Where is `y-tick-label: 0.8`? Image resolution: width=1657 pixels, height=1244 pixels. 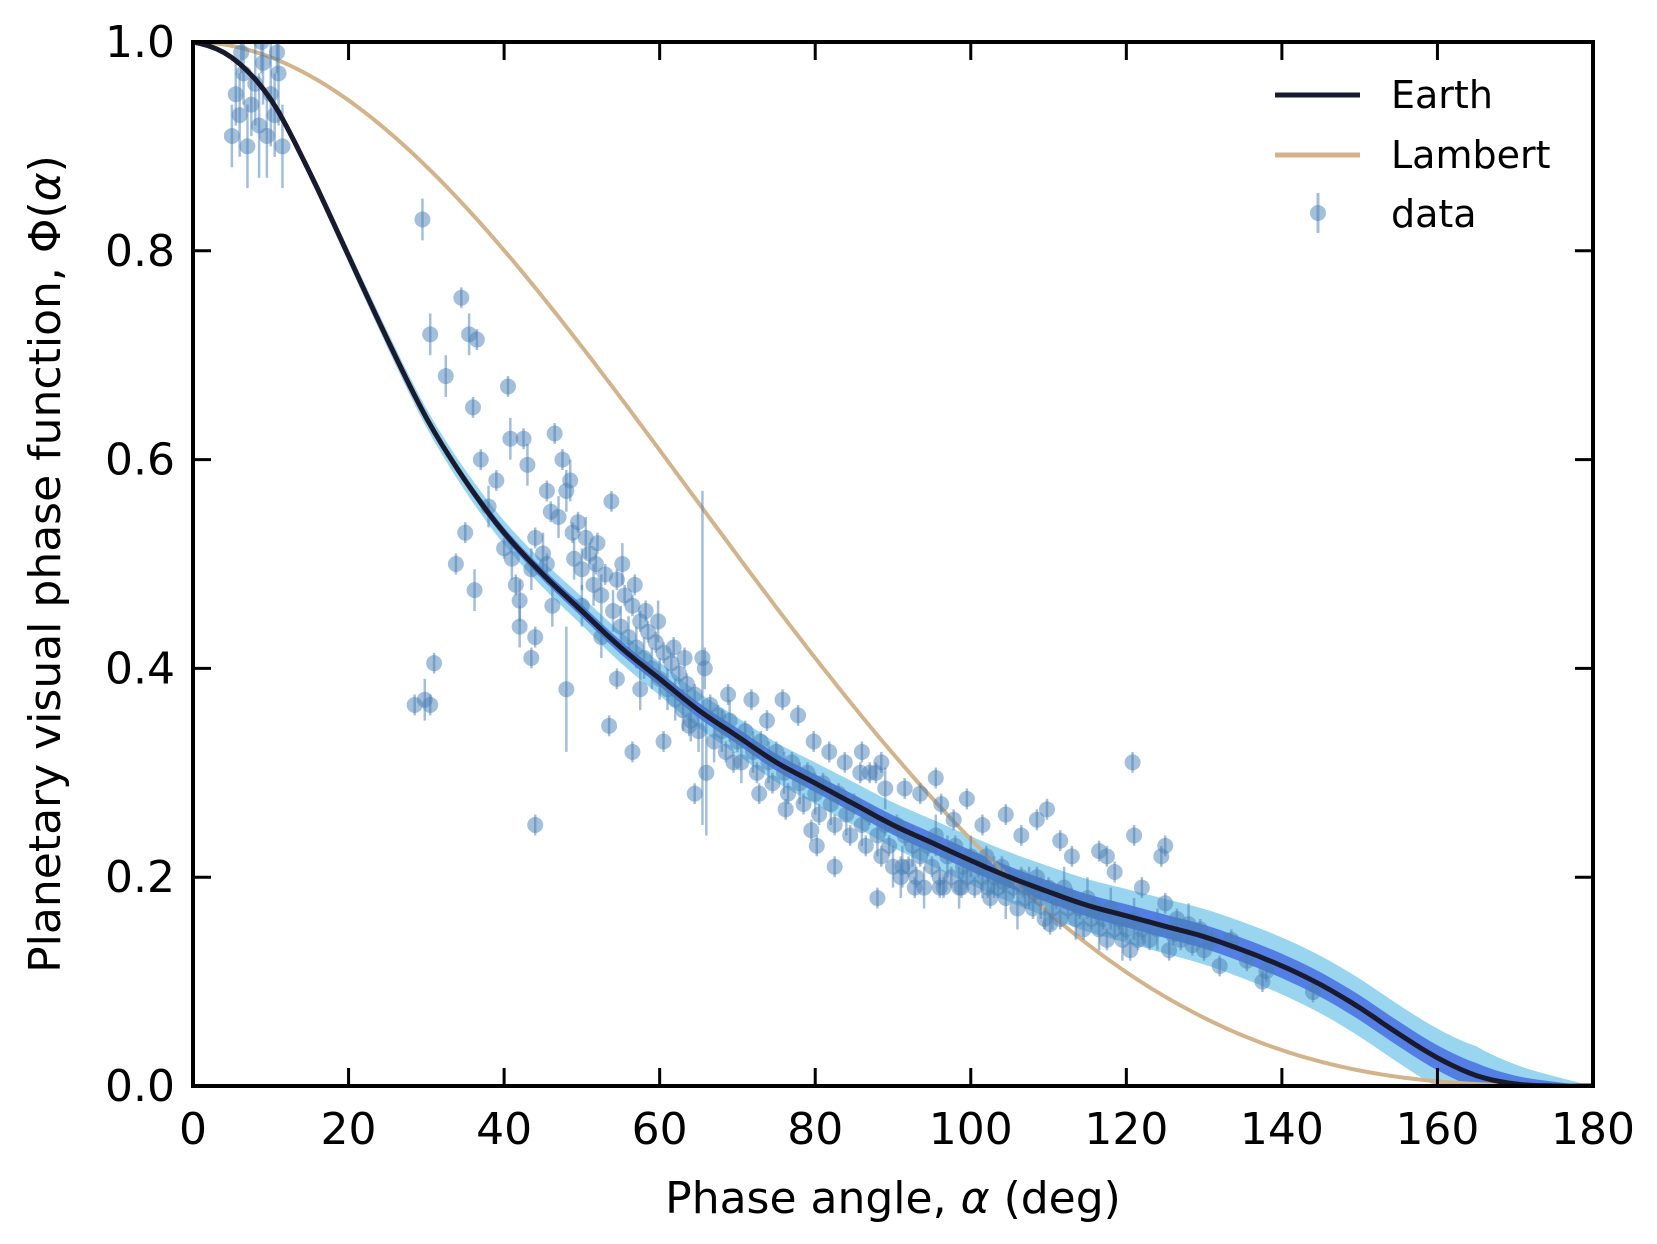
y-tick-label: 0.8 is located at coordinates (140, 251).